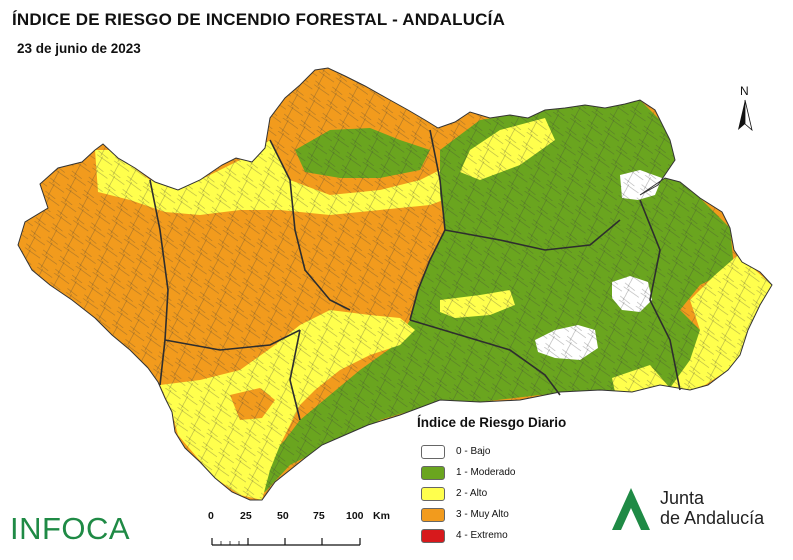 The image size is (793, 560). I want to click on scale-unit: Km, so click(381, 516).